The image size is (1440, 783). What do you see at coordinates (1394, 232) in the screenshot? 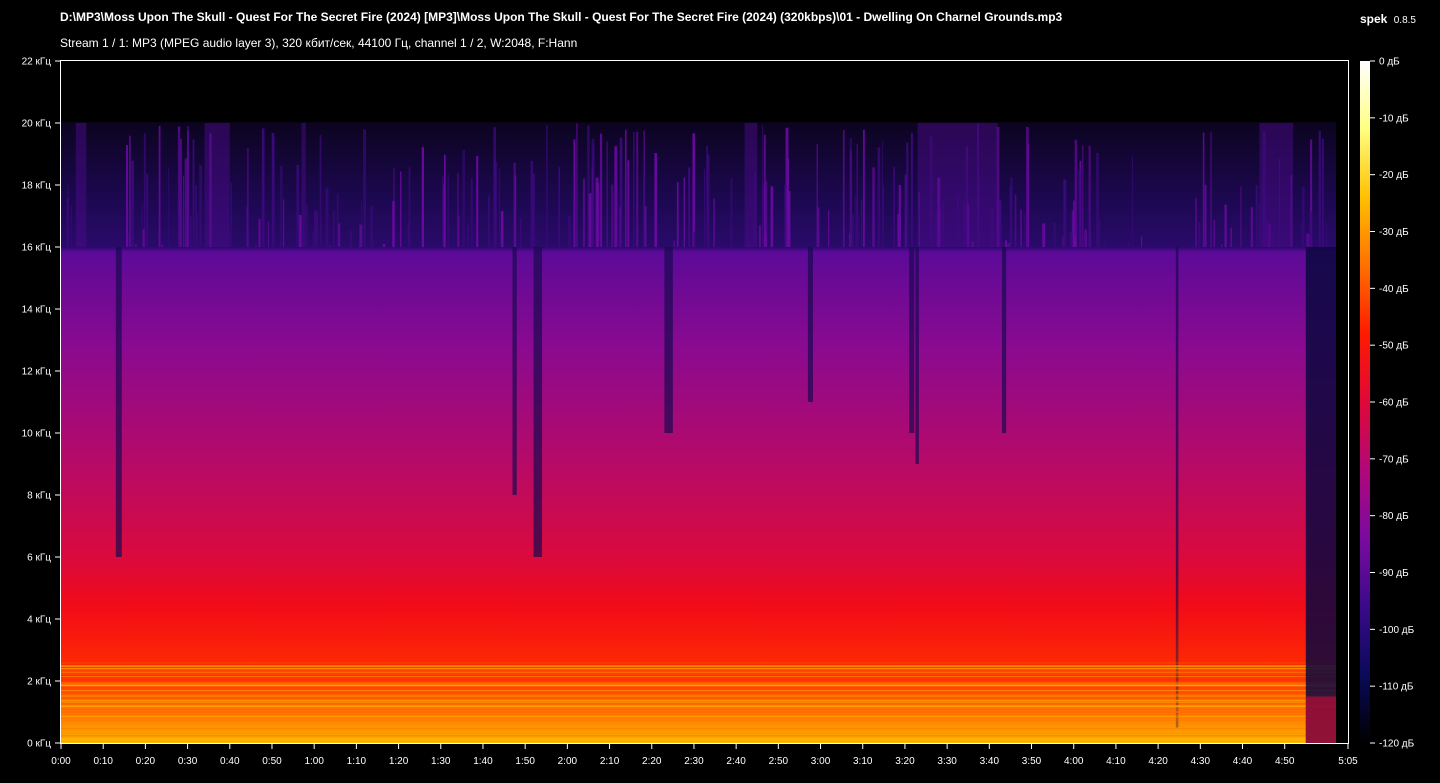
I see `colorbar-tick-label: -30 дБ` at bounding box center [1394, 232].